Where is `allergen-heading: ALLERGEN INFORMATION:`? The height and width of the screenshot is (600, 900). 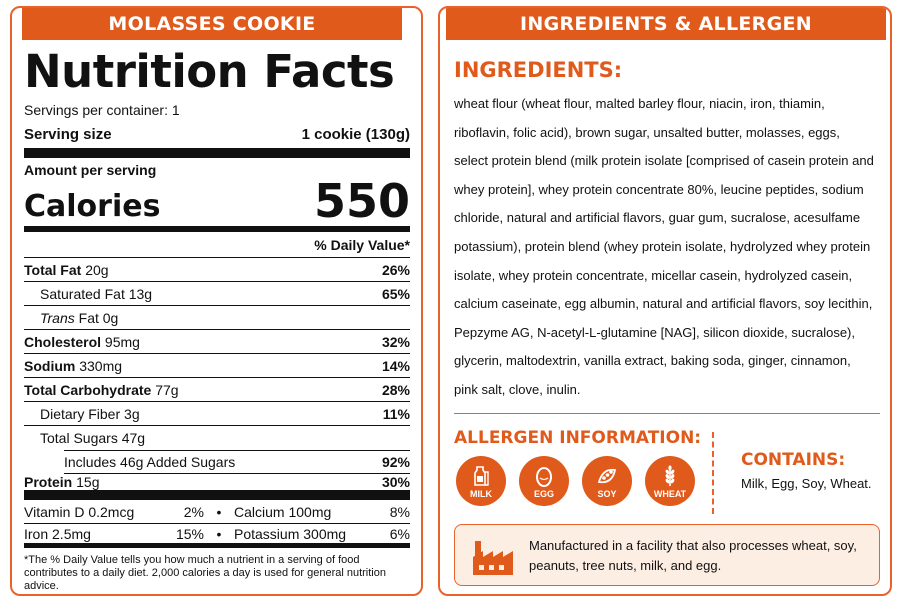
allergen-heading: ALLERGEN INFORMATION: is located at coordinates (578, 438).